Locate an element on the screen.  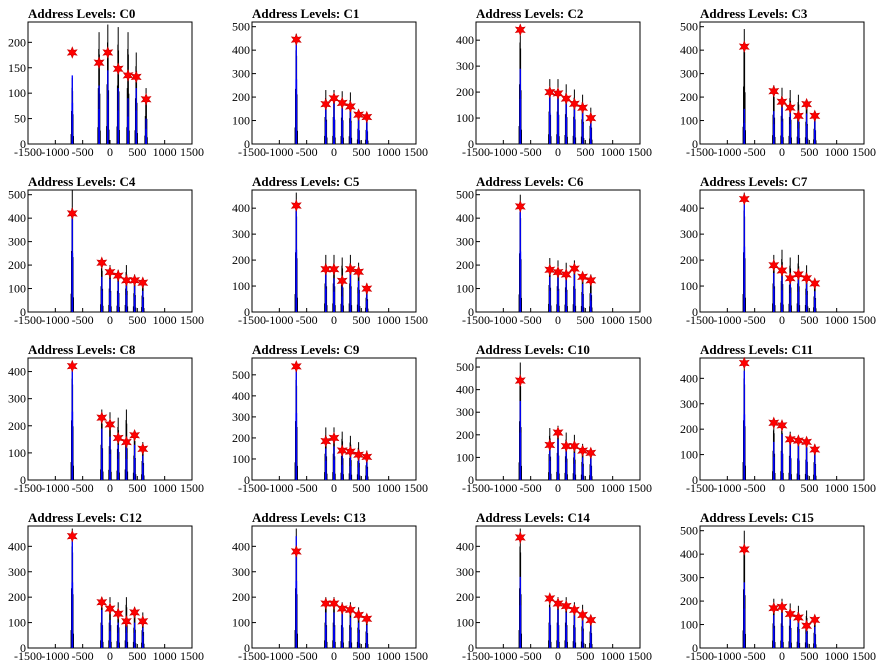
chart-title: Address Levels: C5 is located at coordinates (306, 181).